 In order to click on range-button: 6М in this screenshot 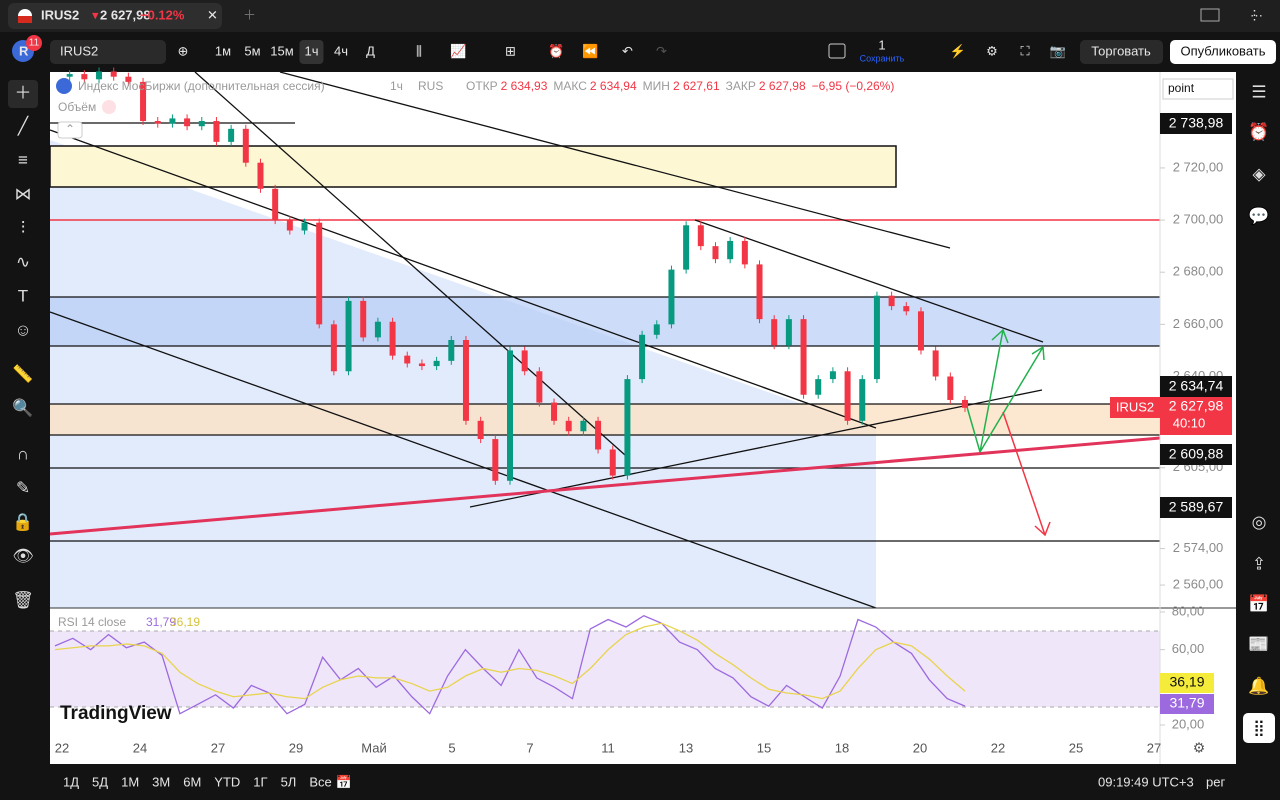, I will do `click(192, 781)`.